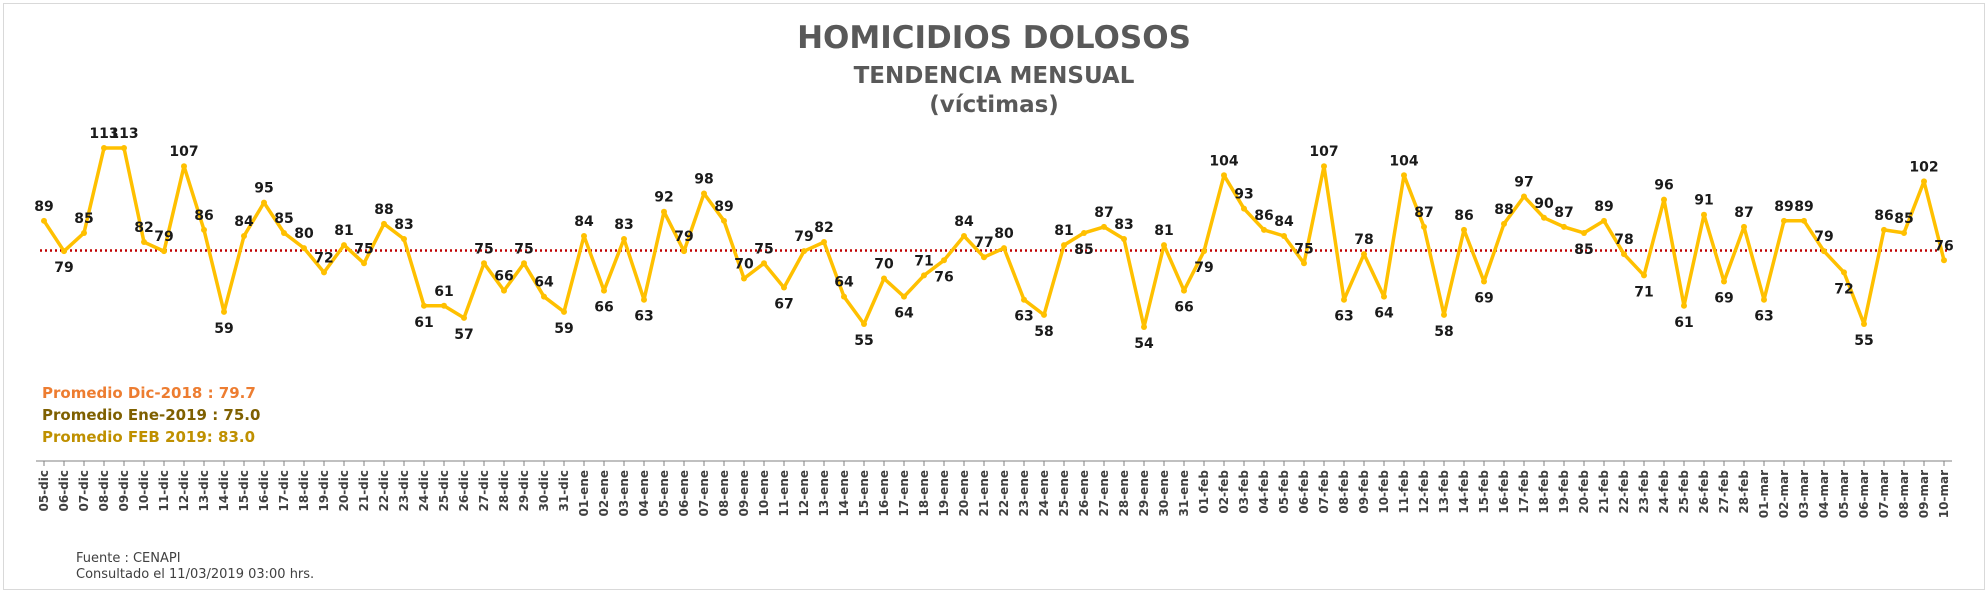  Describe the element at coordinates (383, 210) in the screenshot. I see `data-label: 88` at that location.